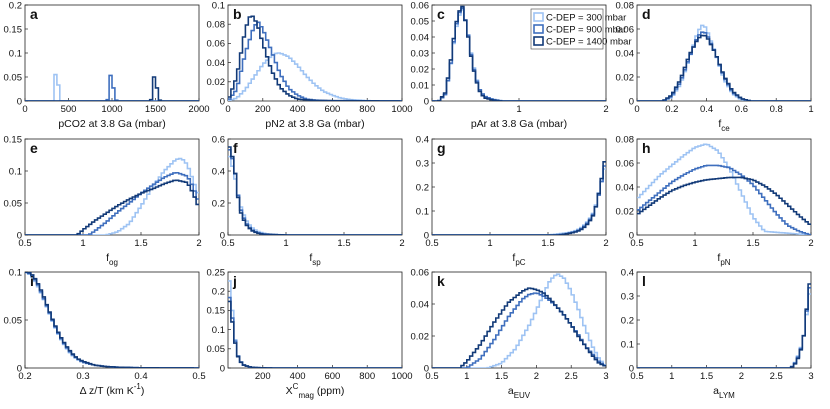  What do you see at coordinates (441, 281) in the screenshot?
I see `panel-letter: k` at bounding box center [441, 281].